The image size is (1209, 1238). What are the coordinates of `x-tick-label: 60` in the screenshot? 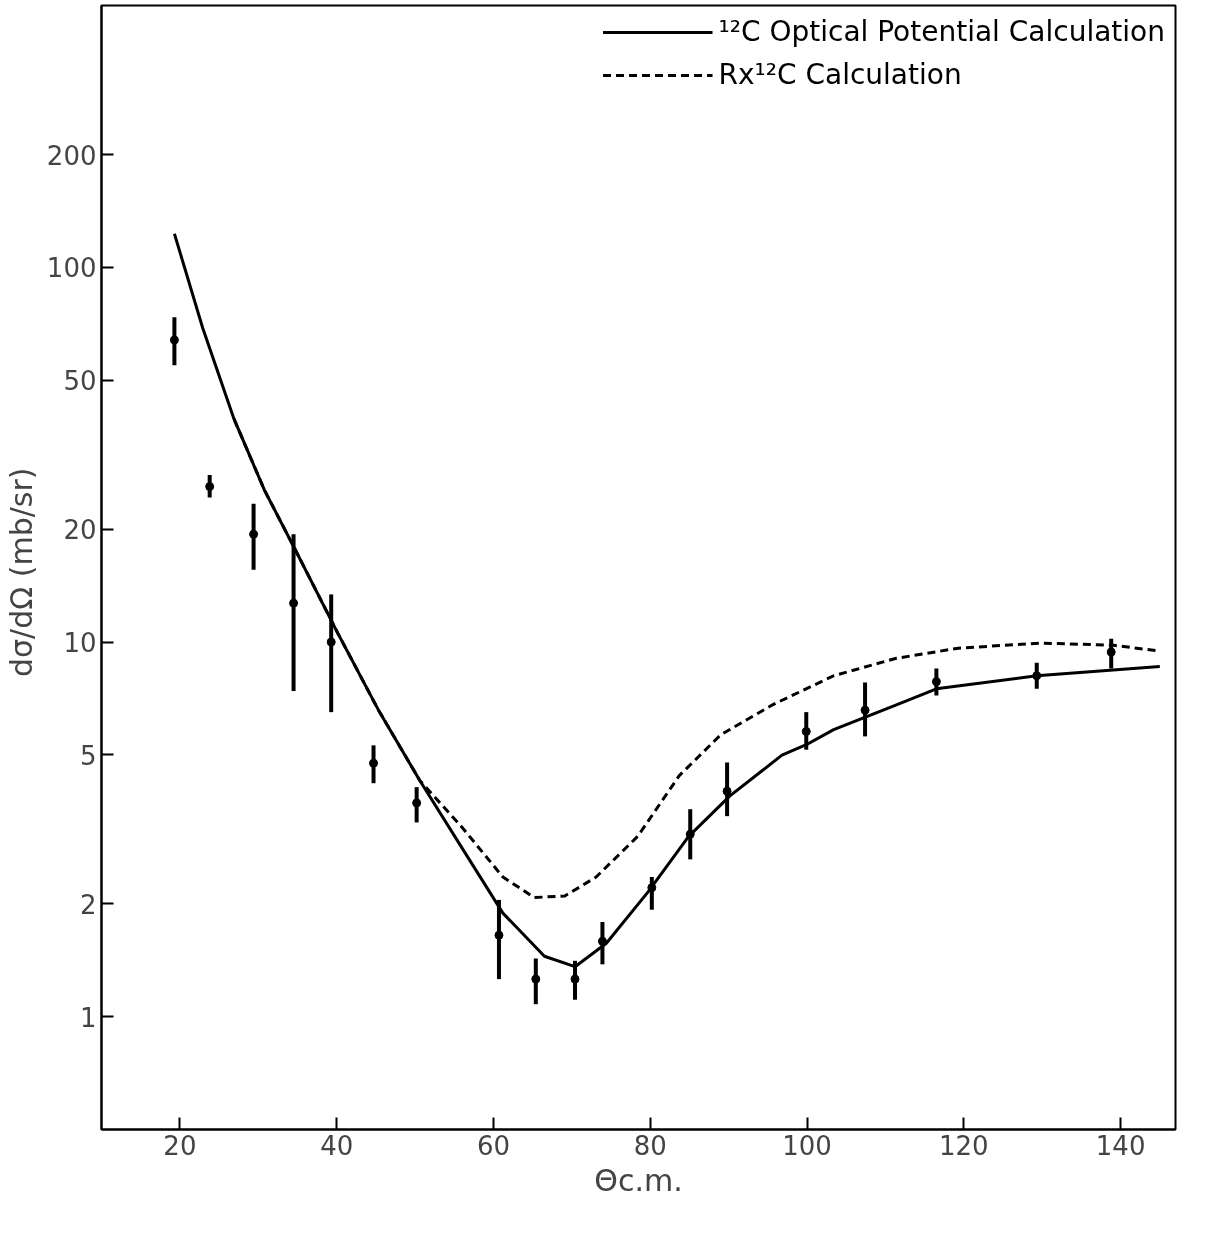 It's located at (493, 1145).